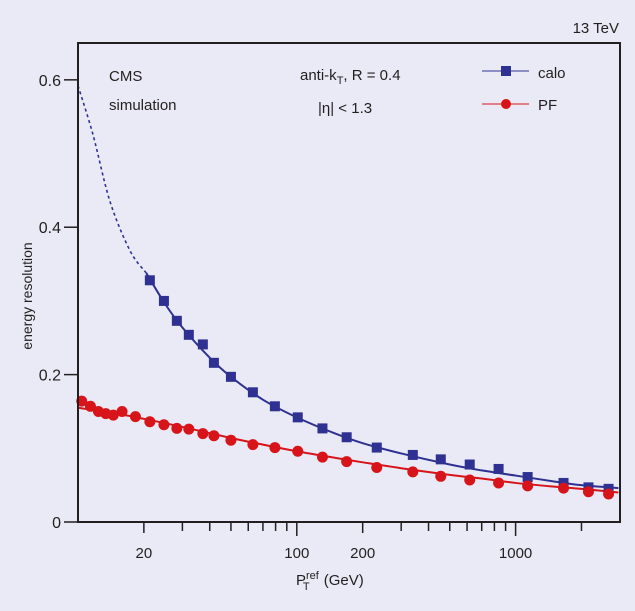 Image resolution: width=635 pixels, height=611 pixels. What do you see at coordinates (125, 76) in the screenshot?
I see `experiment-label: CMS` at bounding box center [125, 76].